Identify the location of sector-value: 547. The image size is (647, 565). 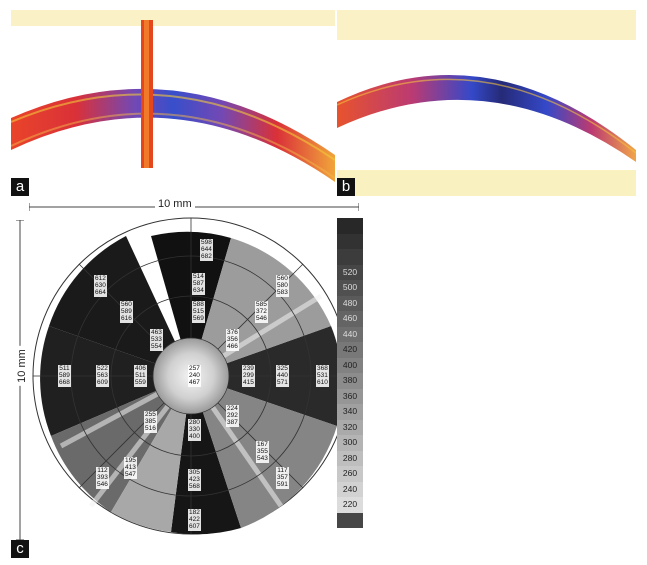
(130, 475).